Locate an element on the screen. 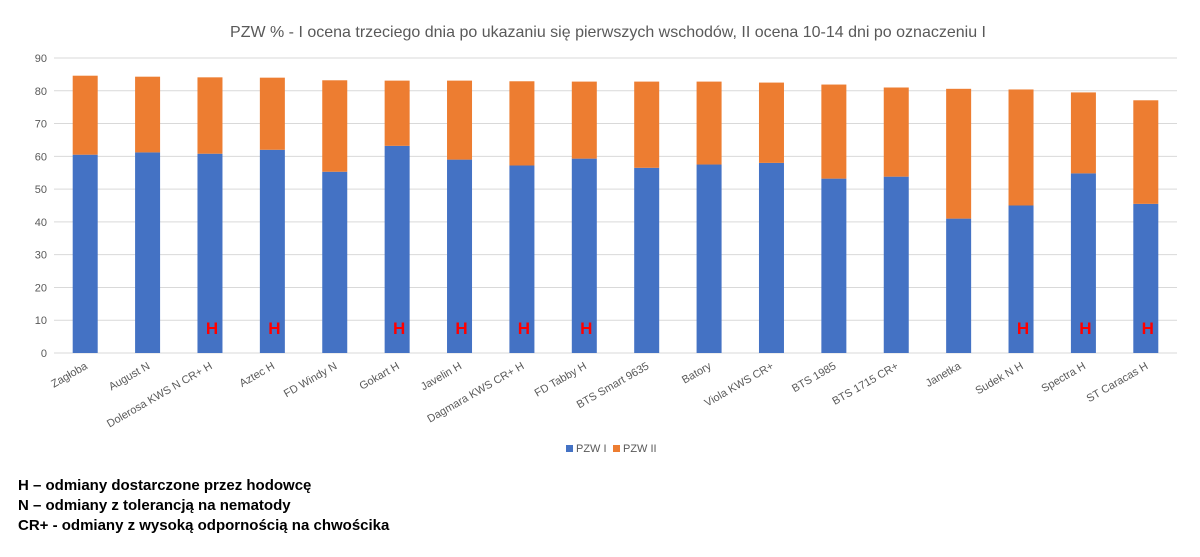  y-tick-label: 40 is located at coordinates (41, 223).